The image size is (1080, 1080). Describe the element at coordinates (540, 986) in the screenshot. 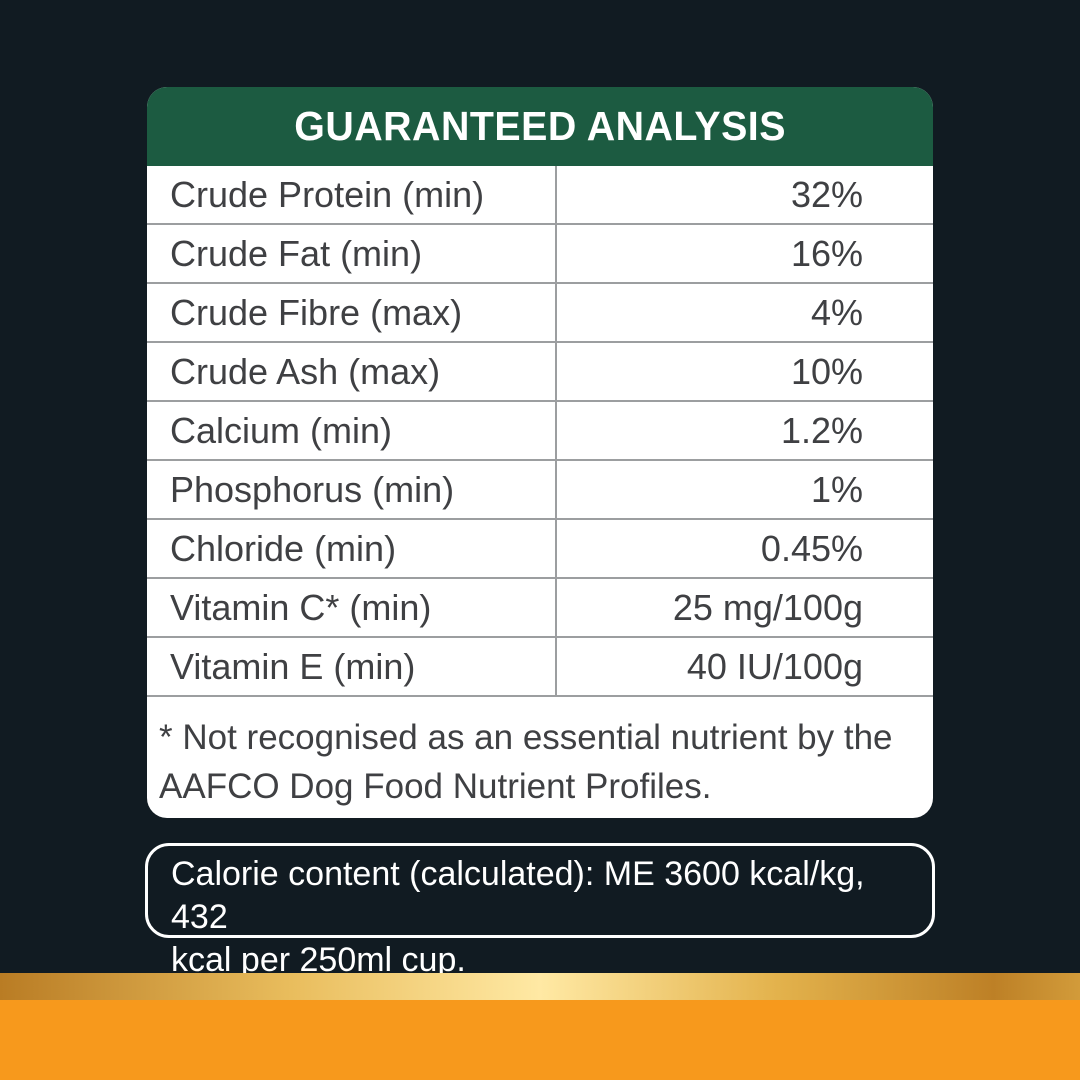

I see `gold-accent-stripe` at that location.